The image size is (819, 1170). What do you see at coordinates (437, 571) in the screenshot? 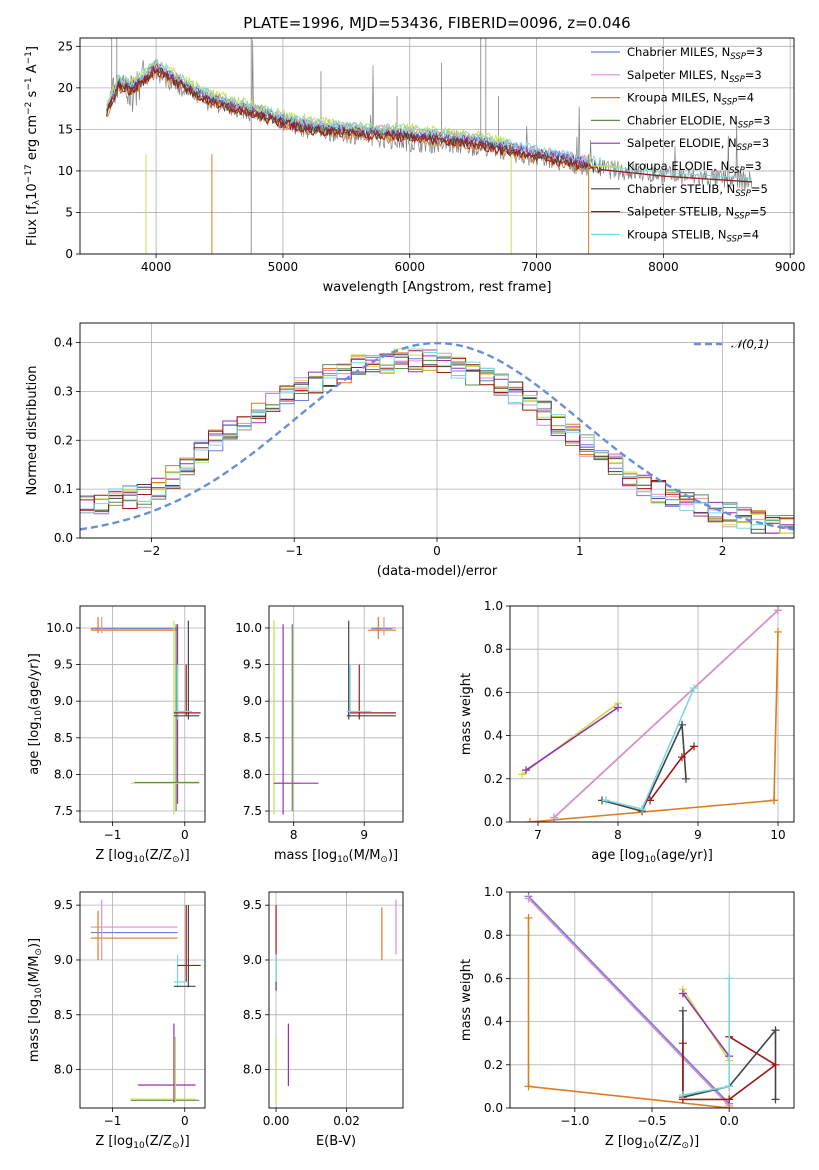
I see `x-axis-label: (data-model)/error` at bounding box center [437, 571].